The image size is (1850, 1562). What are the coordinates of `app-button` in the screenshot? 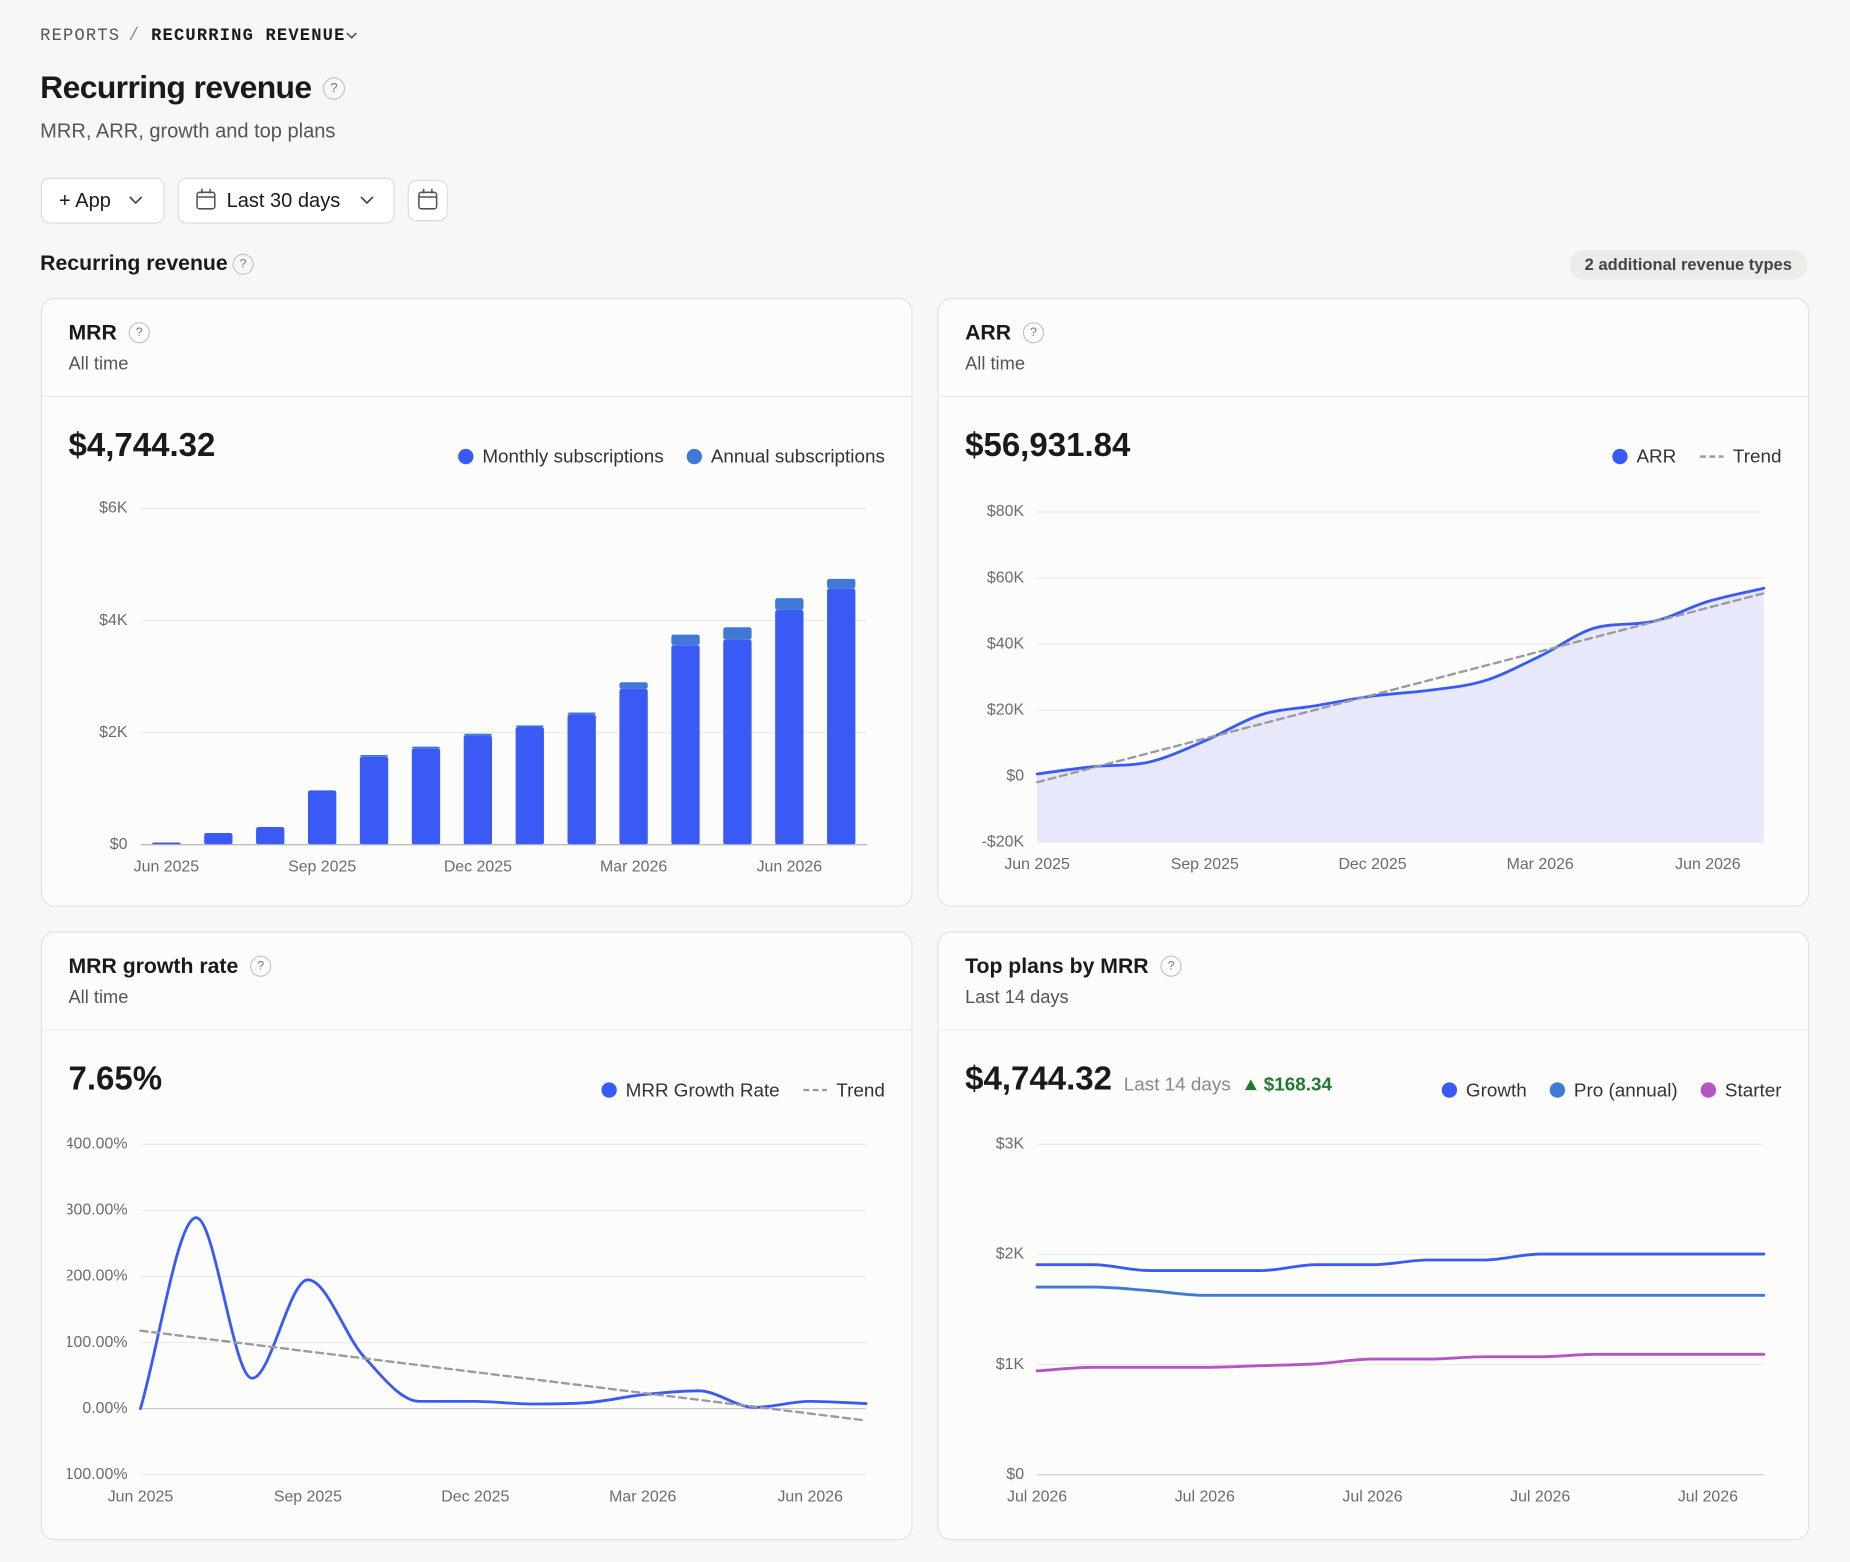 It's located at (102, 200).